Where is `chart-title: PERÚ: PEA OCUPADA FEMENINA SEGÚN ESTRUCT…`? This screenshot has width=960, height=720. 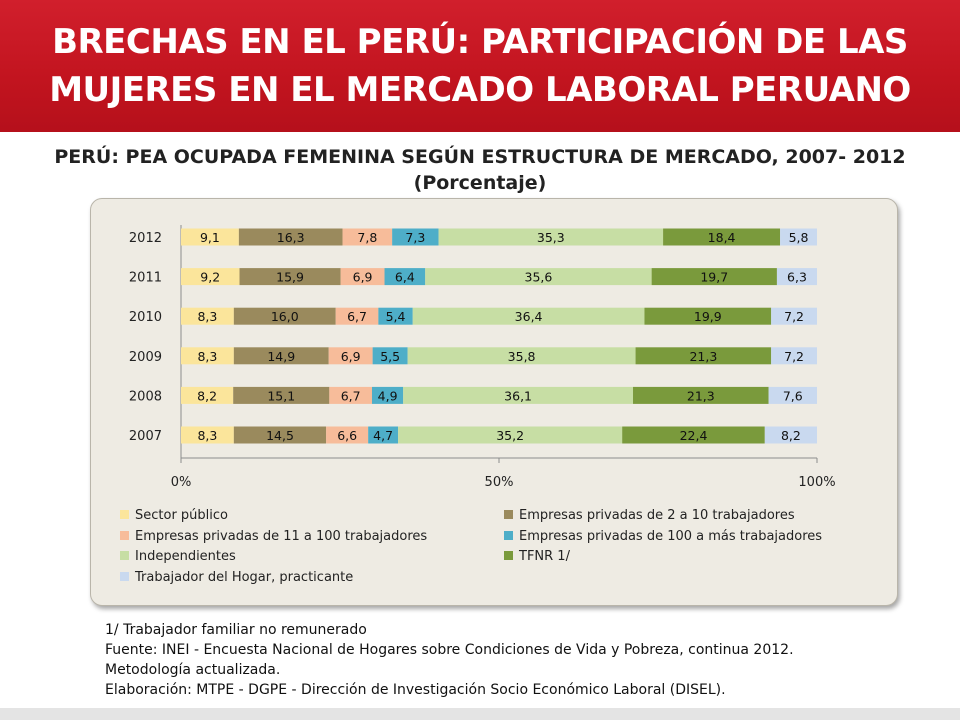
chart-title: PERÚ: PEA OCUPADA FEMENINA SEGÚN ESTRUCT… is located at coordinates (480, 157).